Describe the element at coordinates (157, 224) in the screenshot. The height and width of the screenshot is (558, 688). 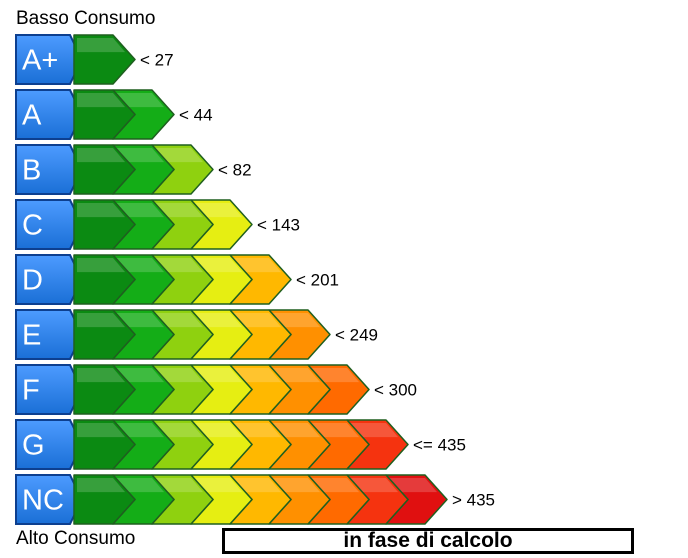
I see `class-row: C < 143` at that location.